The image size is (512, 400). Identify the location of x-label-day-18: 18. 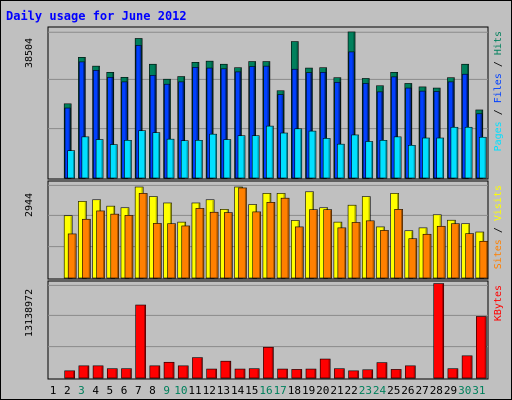
(294, 390).